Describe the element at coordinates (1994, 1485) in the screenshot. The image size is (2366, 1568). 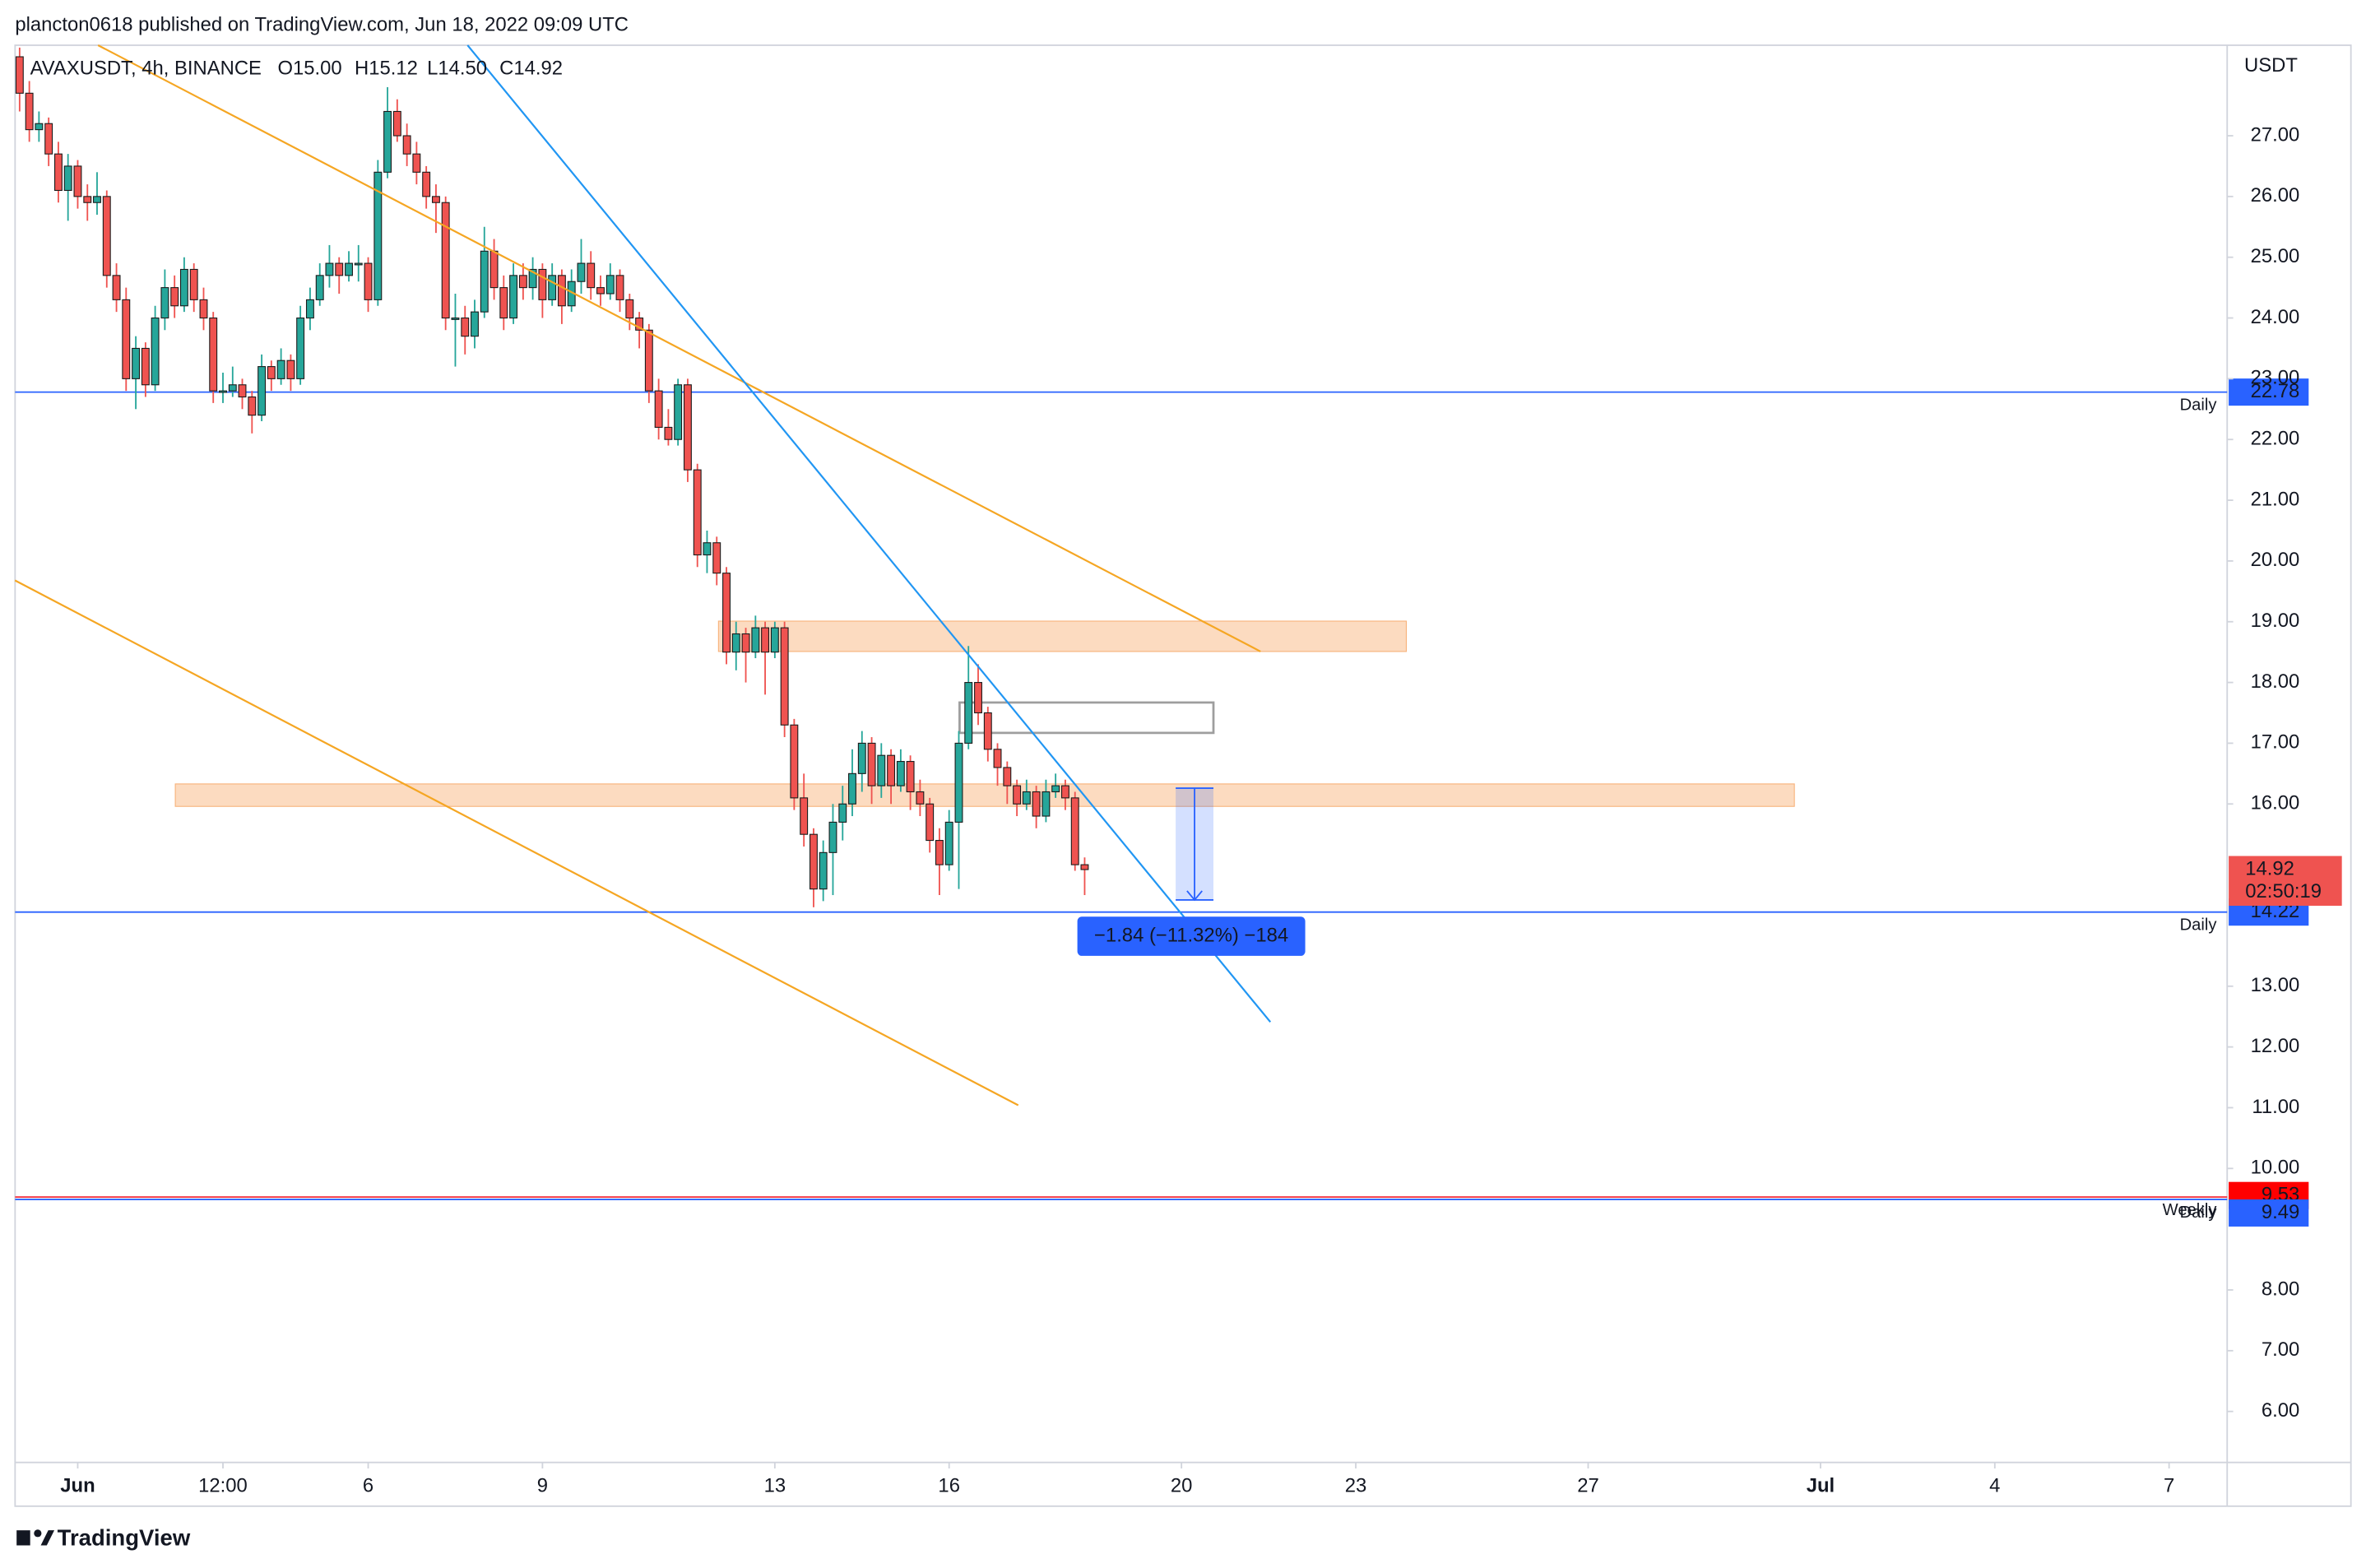
I see `x-tick-label: 4` at that location.